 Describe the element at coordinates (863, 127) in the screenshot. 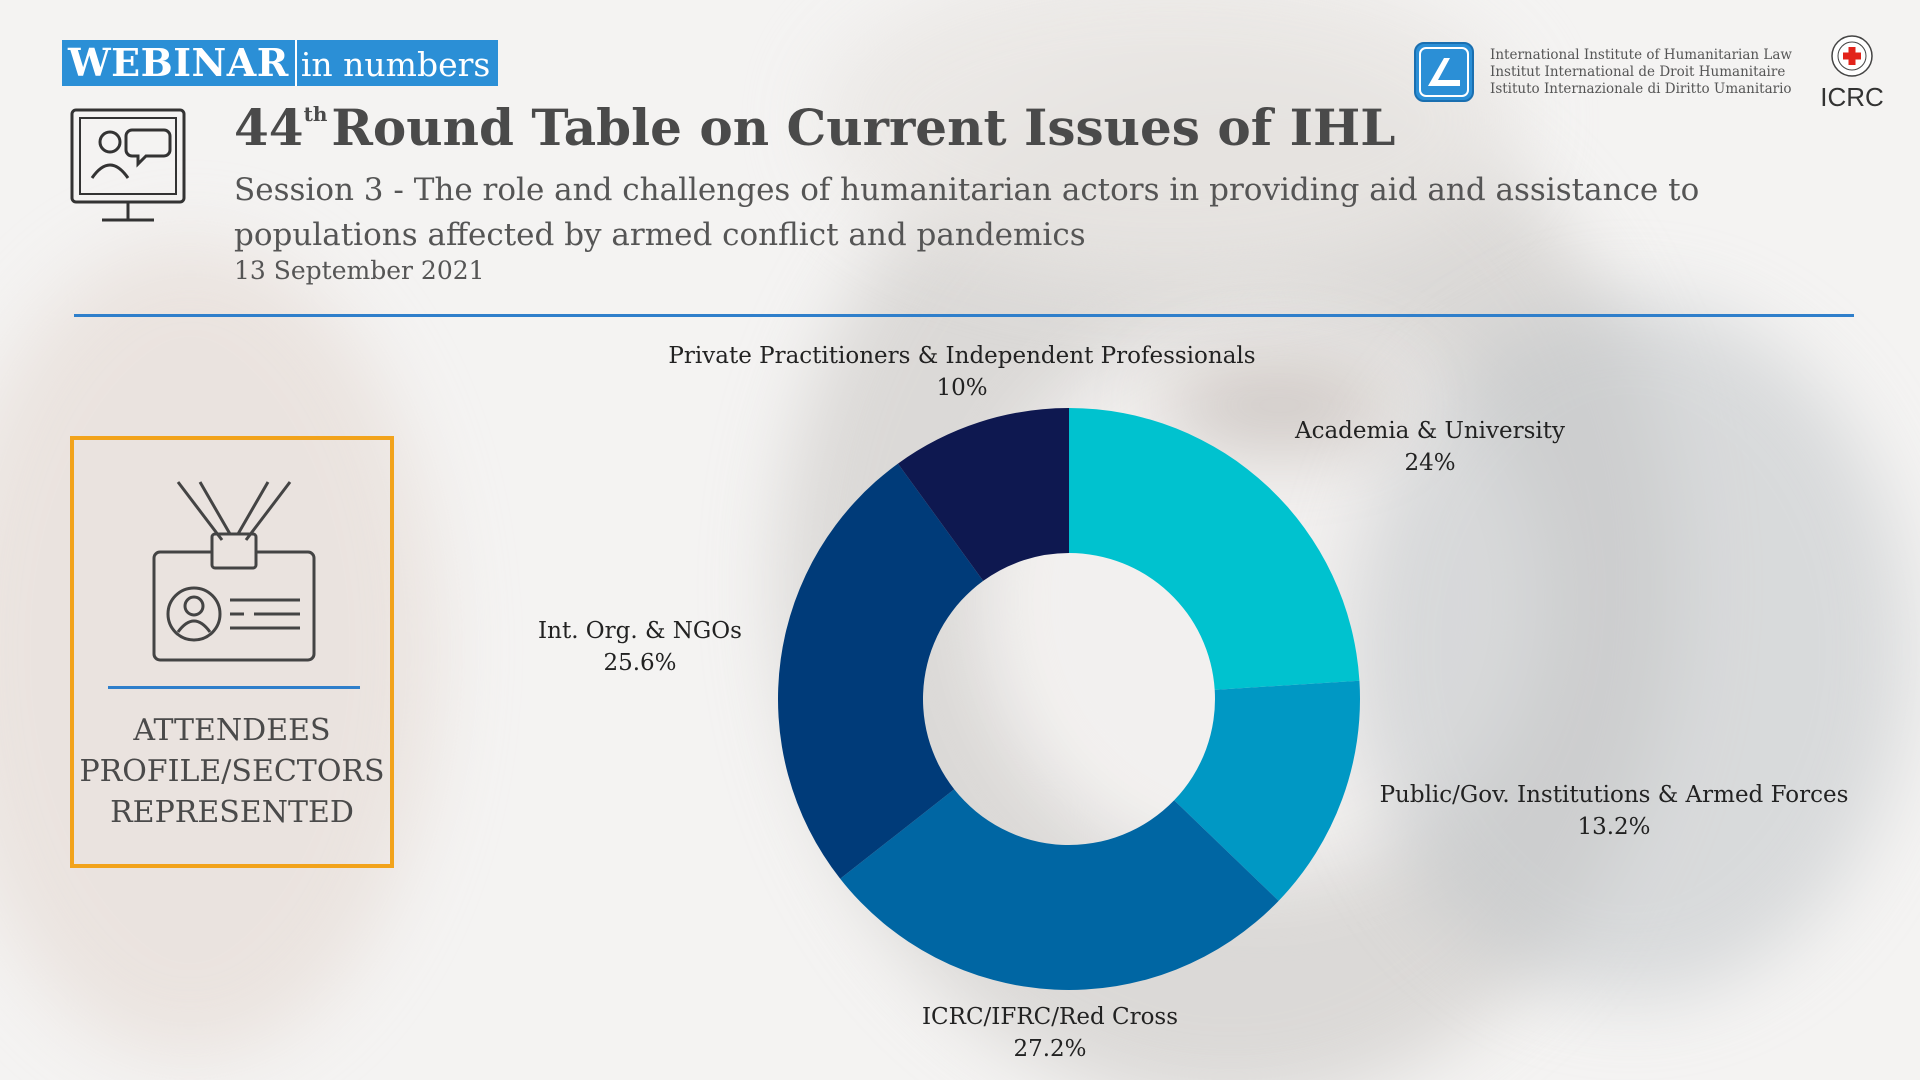

I see `title-text: Round Table on Current Issues of IHL` at that location.